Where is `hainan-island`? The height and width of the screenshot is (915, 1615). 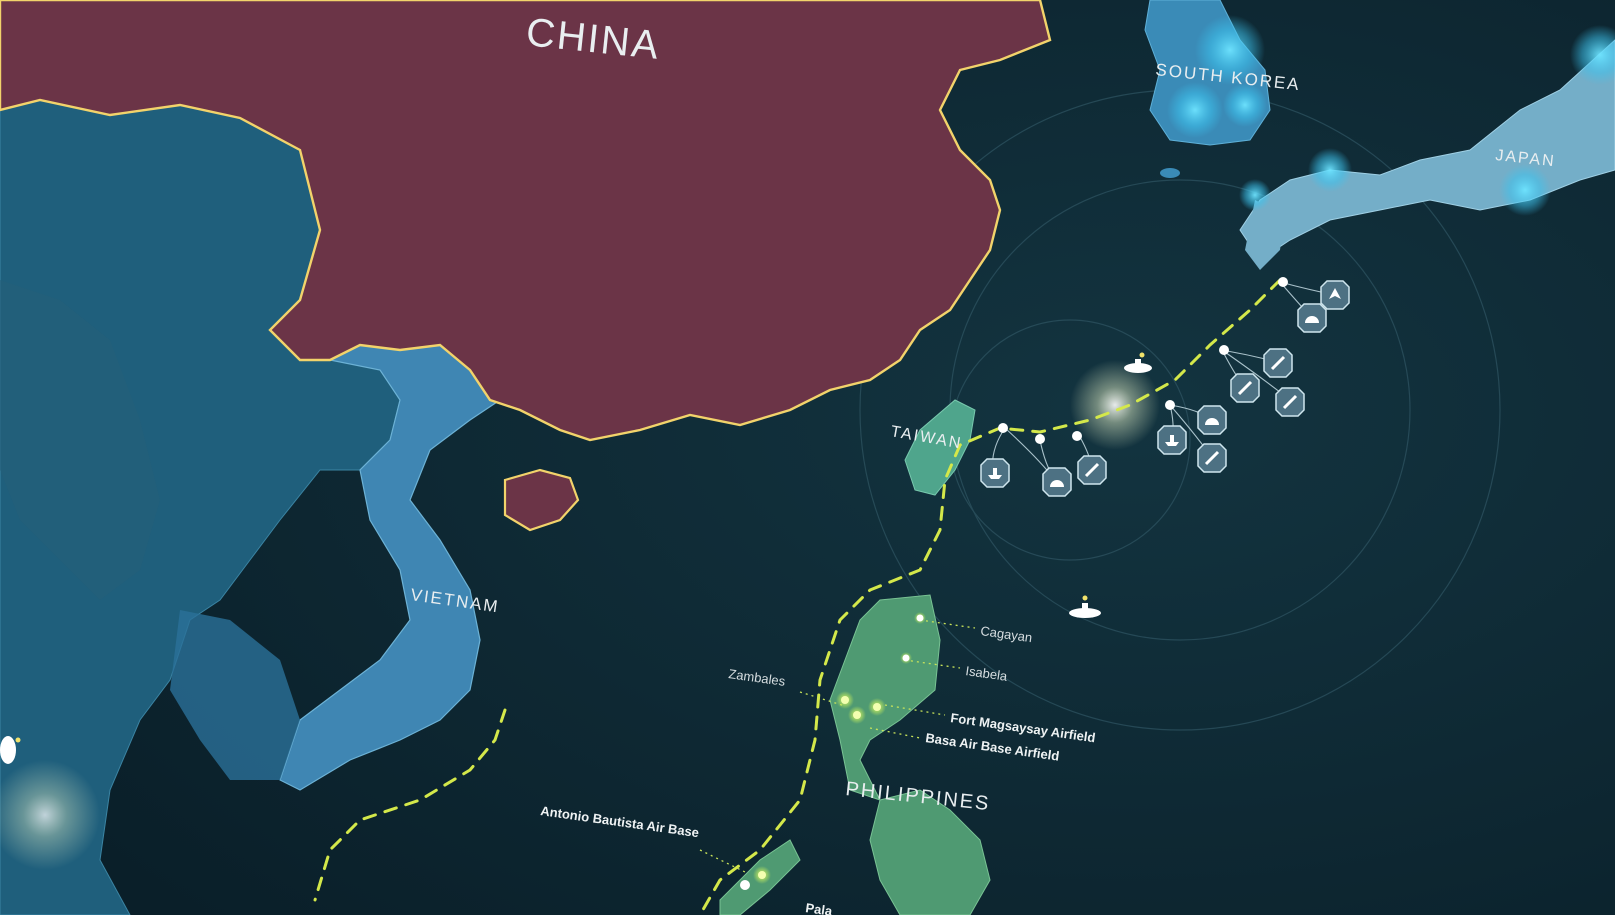 hainan-island is located at coordinates (541, 500).